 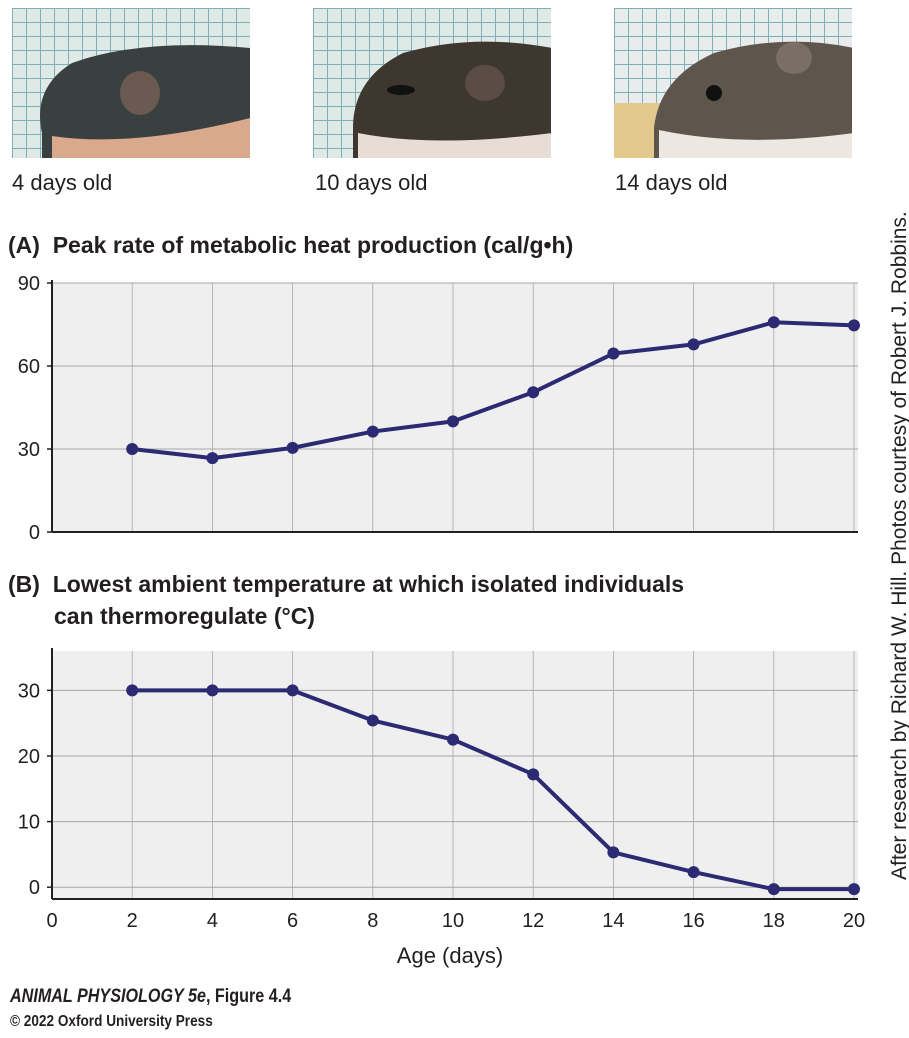 What do you see at coordinates (693, 921) in the screenshot?
I see `panel-b-xtick-label: 16` at bounding box center [693, 921].